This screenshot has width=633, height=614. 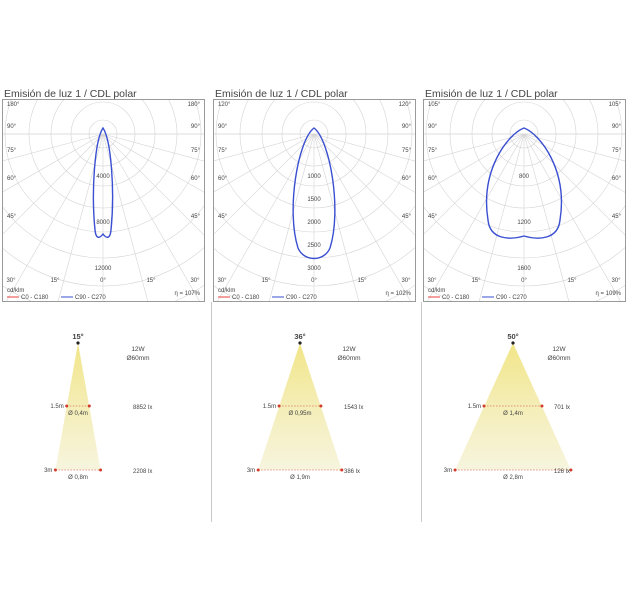 What do you see at coordinates (434, 105) in the screenshot?
I see `angle-label: 105°` at bounding box center [434, 105].